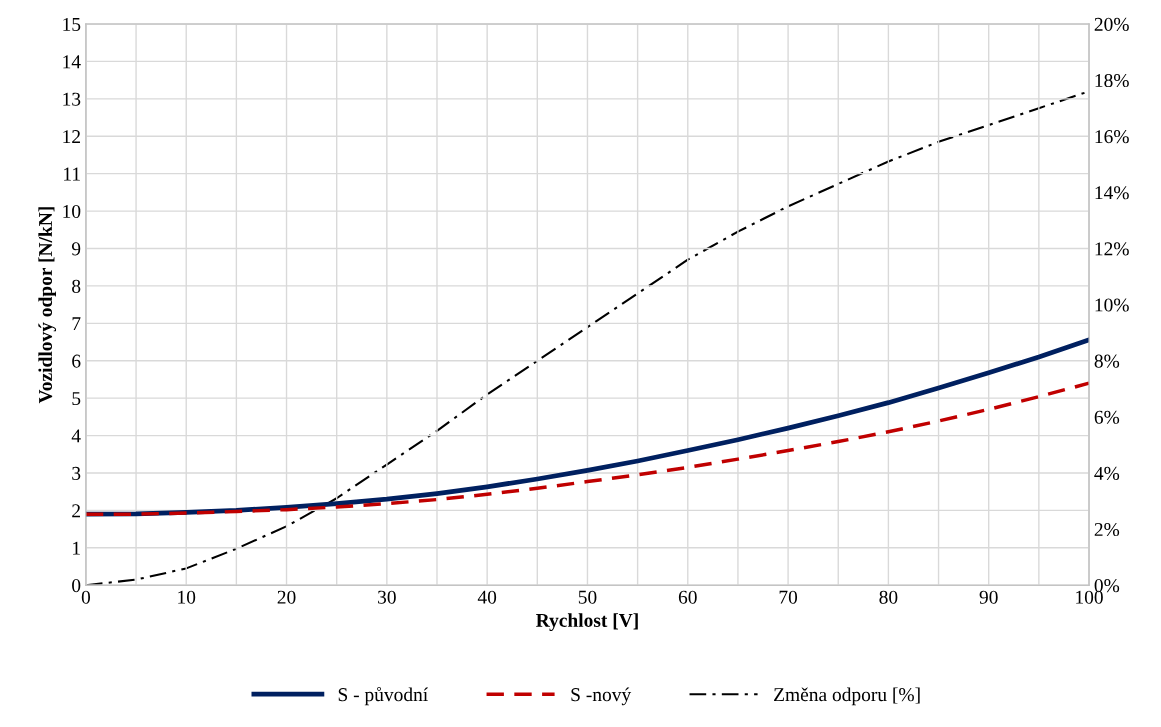  What do you see at coordinates (76, 399) in the screenshot?
I see `y-tick-label: 5` at bounding box center [76, 399].